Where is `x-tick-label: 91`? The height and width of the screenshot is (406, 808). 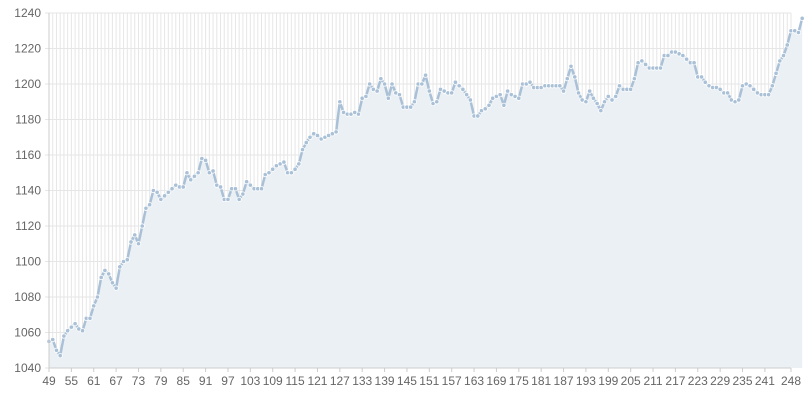 x-tick-label: 91 is located at coordinates (206, 381).